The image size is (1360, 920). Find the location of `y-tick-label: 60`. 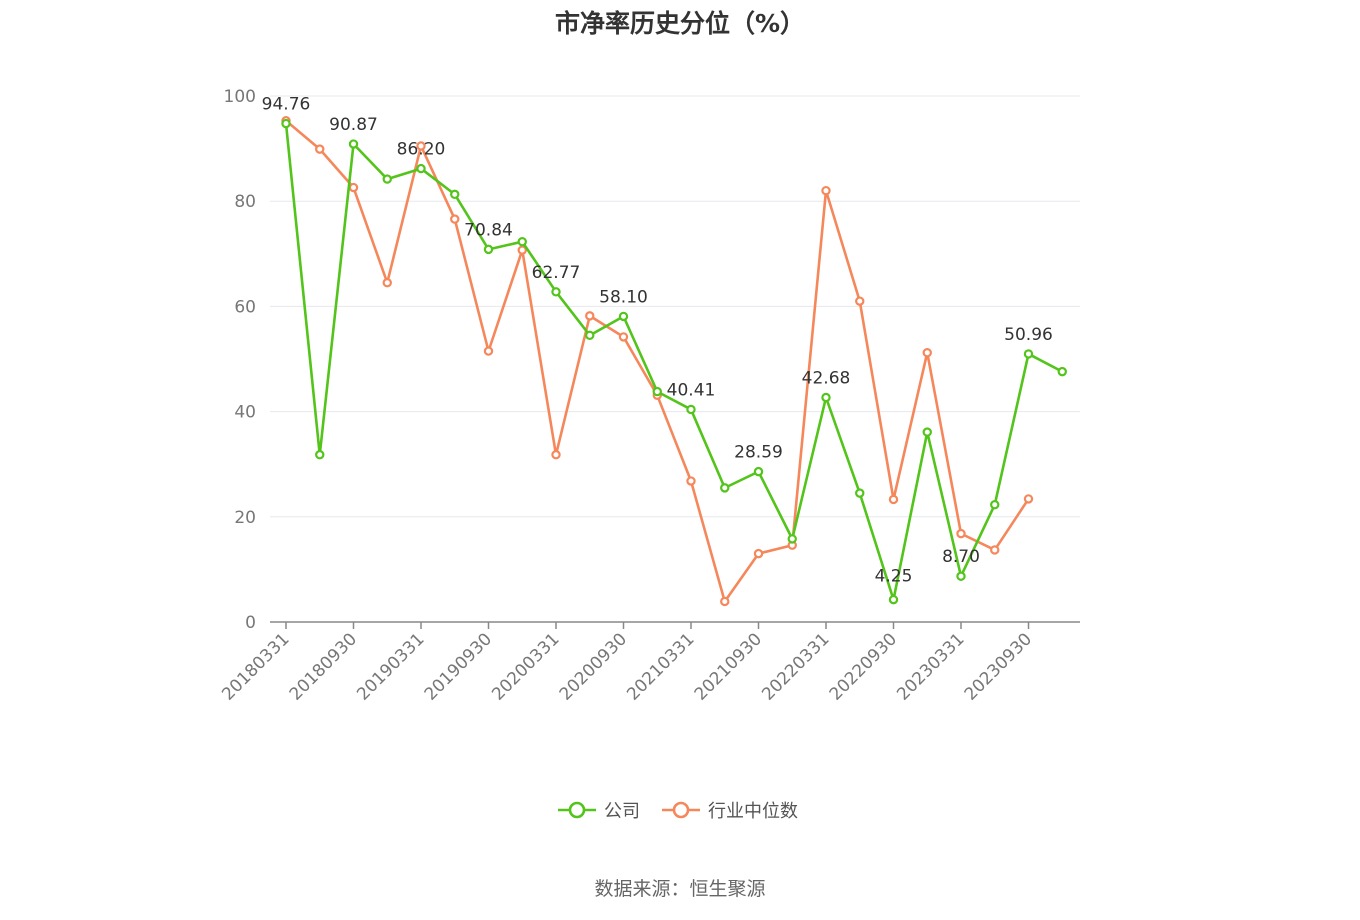

y-tick-label: 60 is located at coordinates (245, 307).